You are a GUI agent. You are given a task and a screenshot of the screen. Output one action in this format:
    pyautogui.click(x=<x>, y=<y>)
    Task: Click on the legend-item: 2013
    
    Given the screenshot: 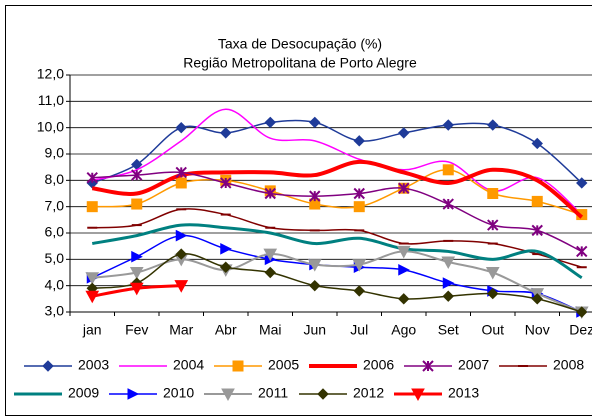 What is the action you would take?
    pyautogui.click(x=436, y=393)
    